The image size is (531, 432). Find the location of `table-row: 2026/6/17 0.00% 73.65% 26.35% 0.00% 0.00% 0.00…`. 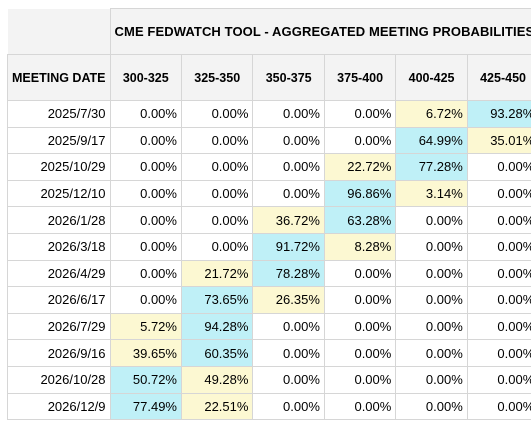

table-row: 2026/6/17 0.00% 73.65% 26.35% 0.00% 0.00% 0.00… is located at coordinates (269, 300).